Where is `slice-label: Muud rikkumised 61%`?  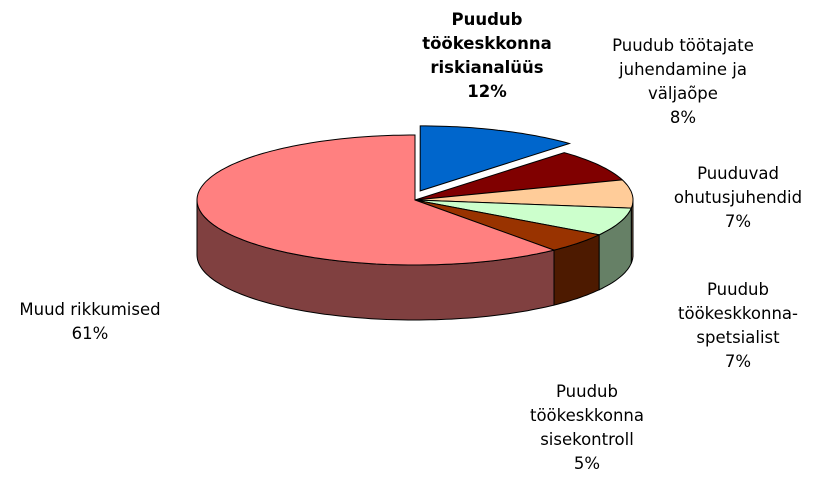
slice-label: Muud rikkumised 61% is located at coordinates (90, 322).